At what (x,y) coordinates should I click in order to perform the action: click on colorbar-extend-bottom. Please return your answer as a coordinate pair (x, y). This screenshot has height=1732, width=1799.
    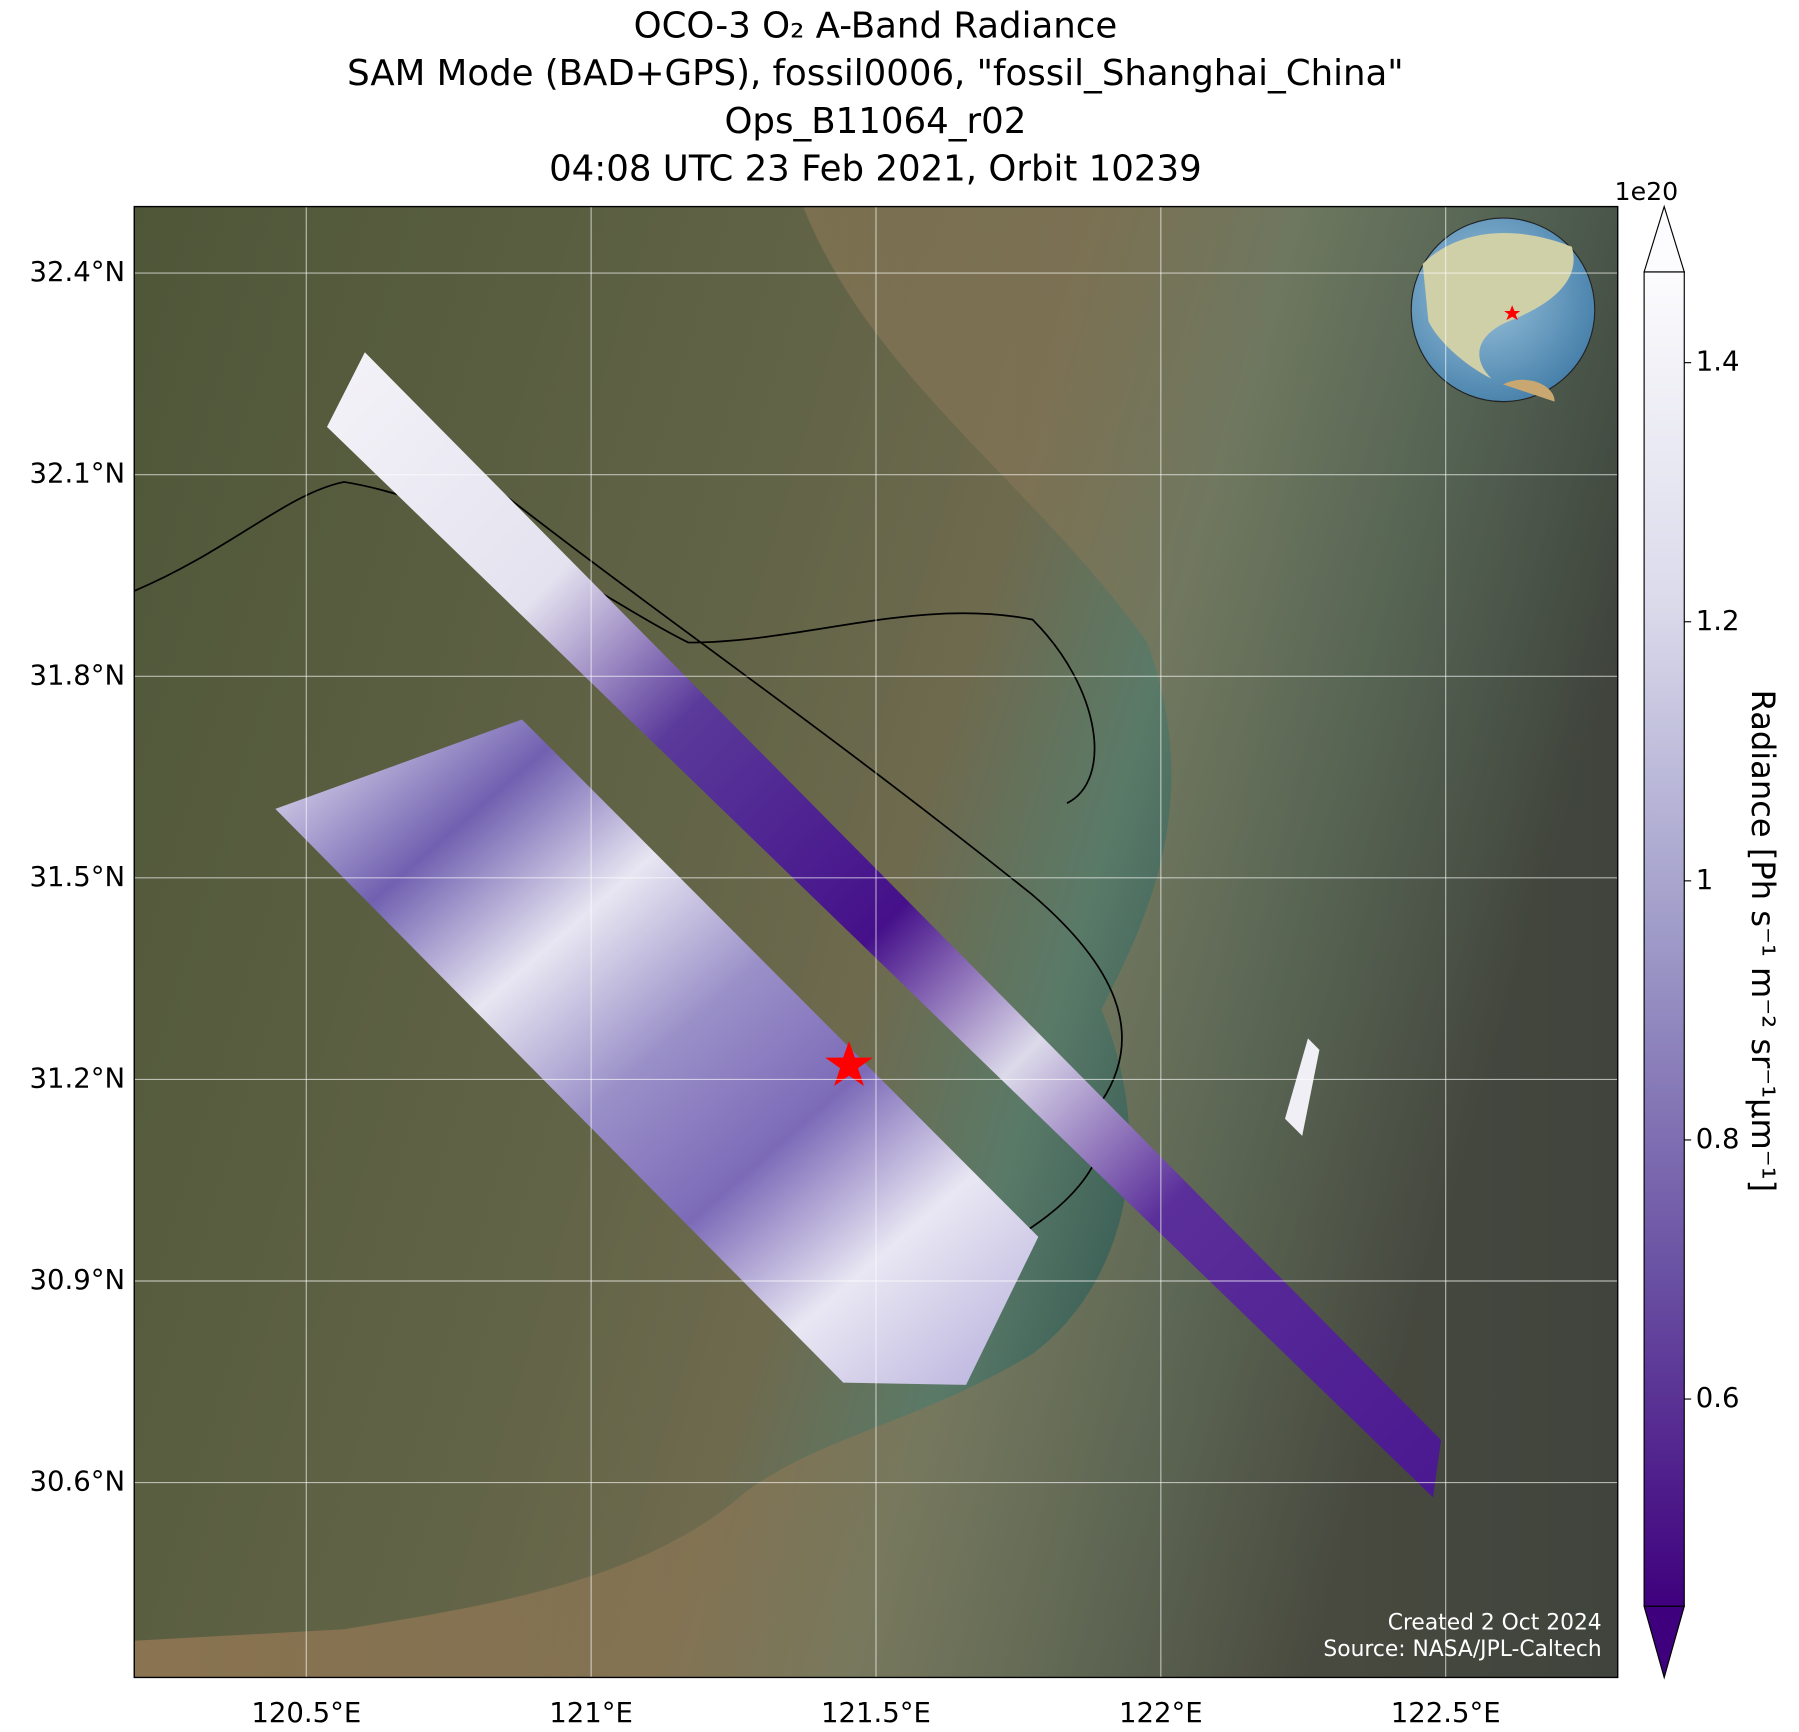
    Looking at the image, I should click on (1664, 1642).